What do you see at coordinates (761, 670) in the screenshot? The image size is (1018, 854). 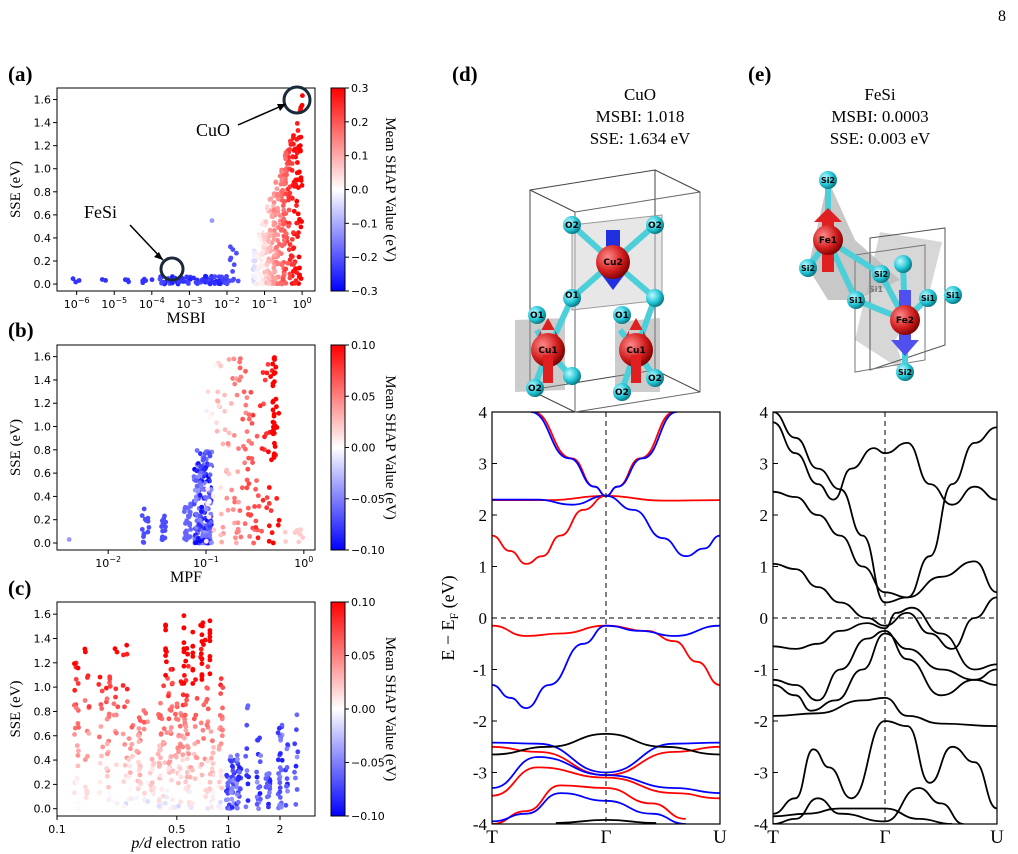 I see `y-tick-label: -1` at bounding box center [761, 670].